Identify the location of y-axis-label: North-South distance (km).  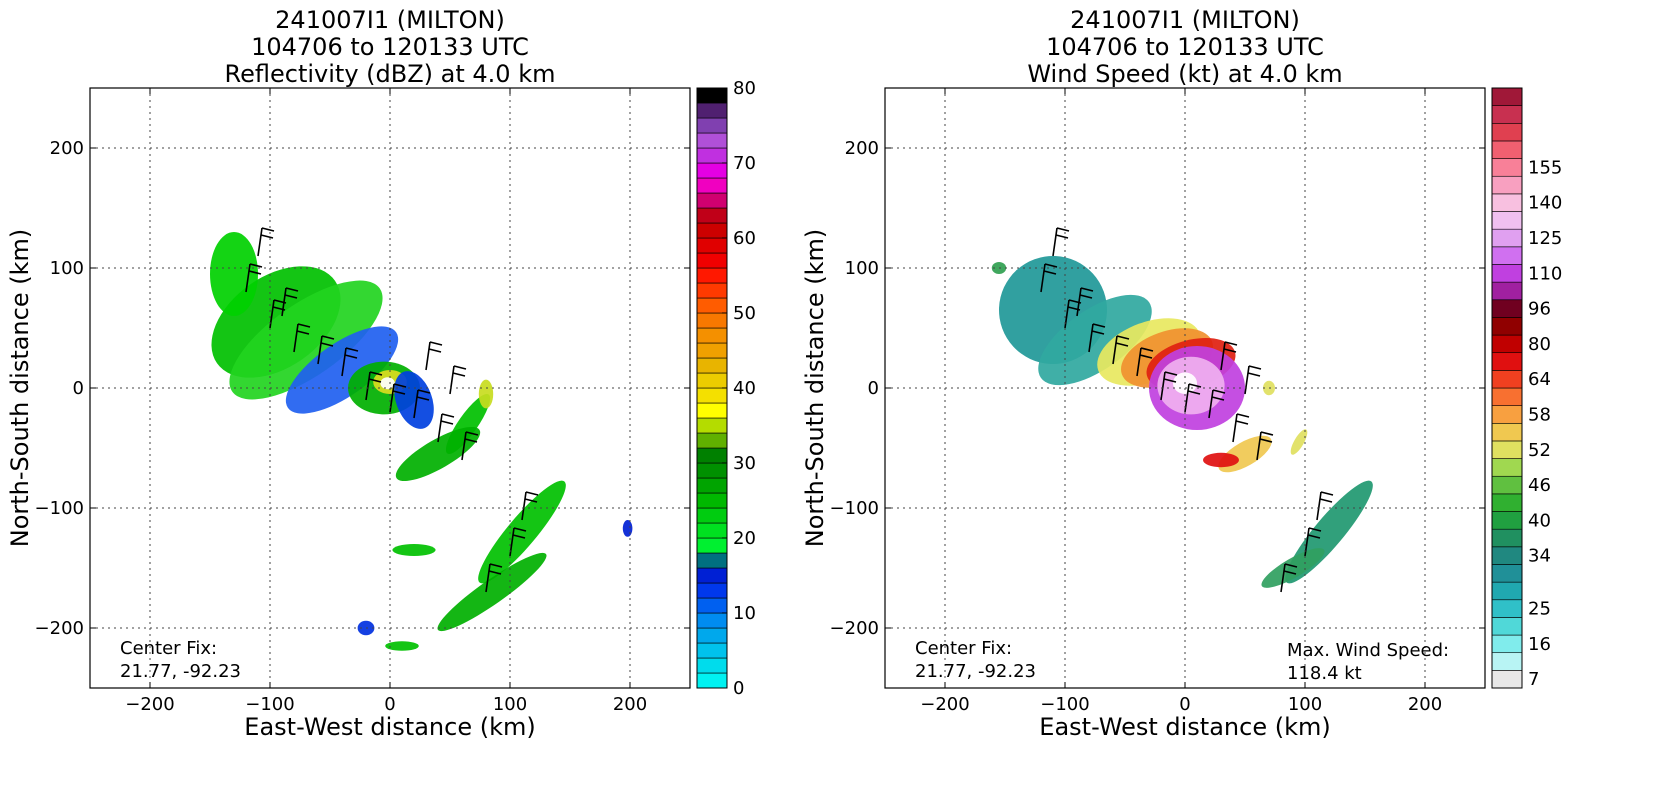
(20, 388).